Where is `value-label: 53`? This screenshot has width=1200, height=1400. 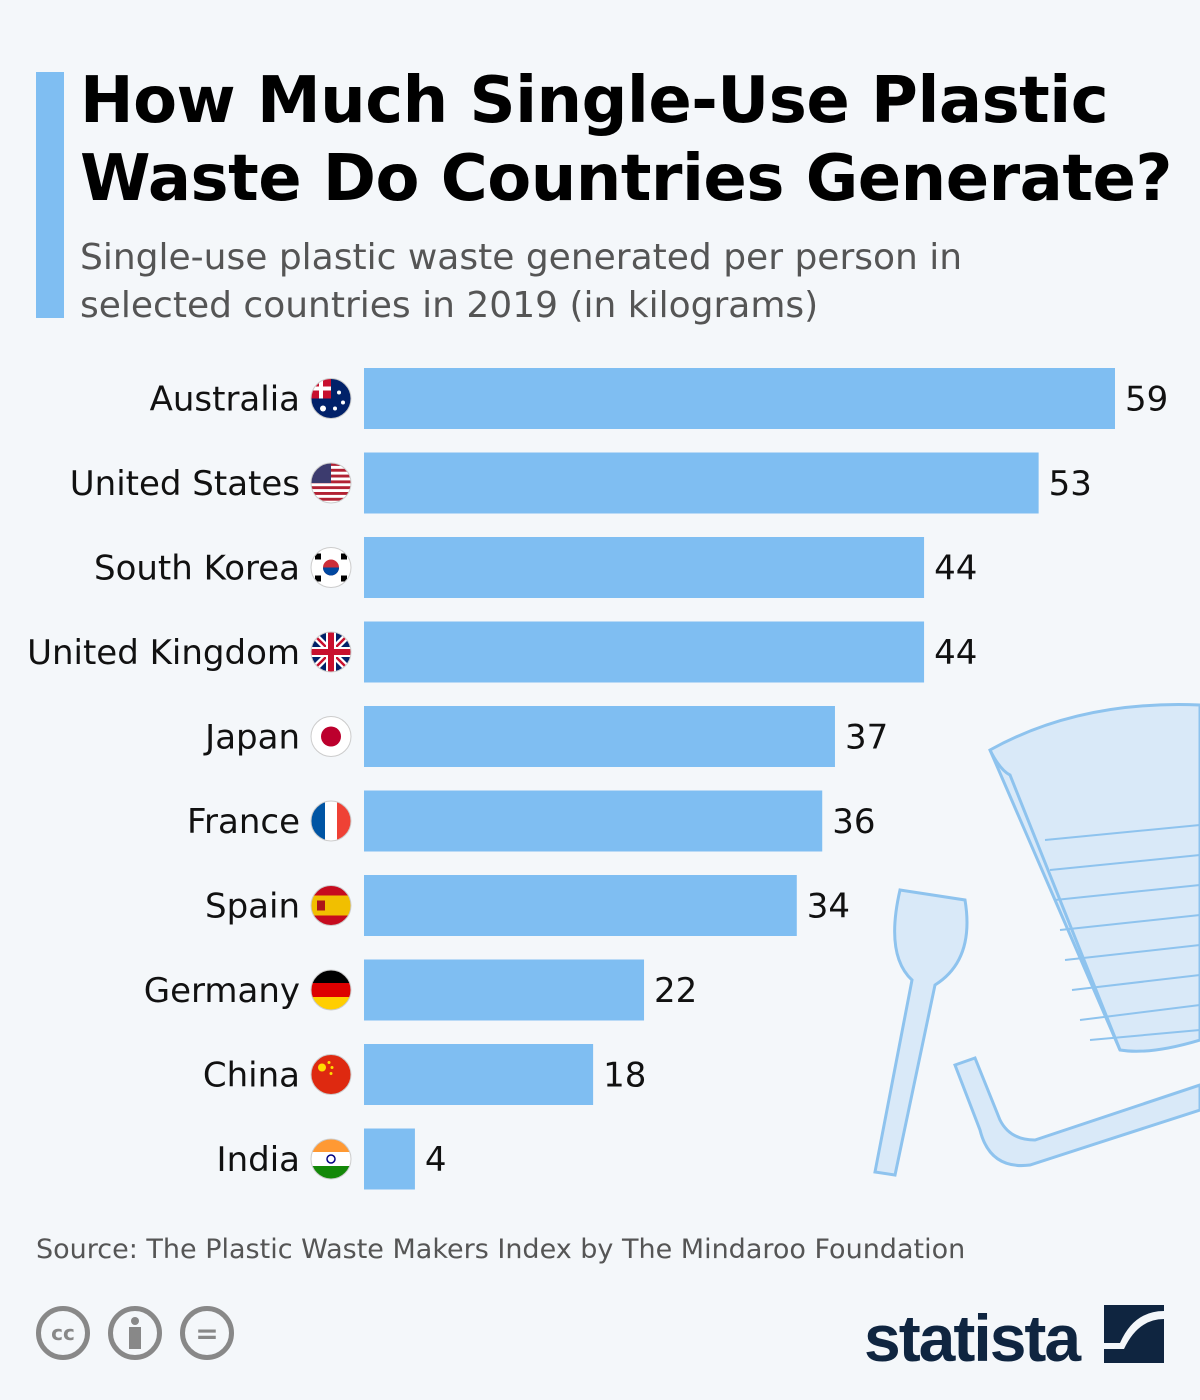 value-label: 53 is located at coordinates (1070, 484).